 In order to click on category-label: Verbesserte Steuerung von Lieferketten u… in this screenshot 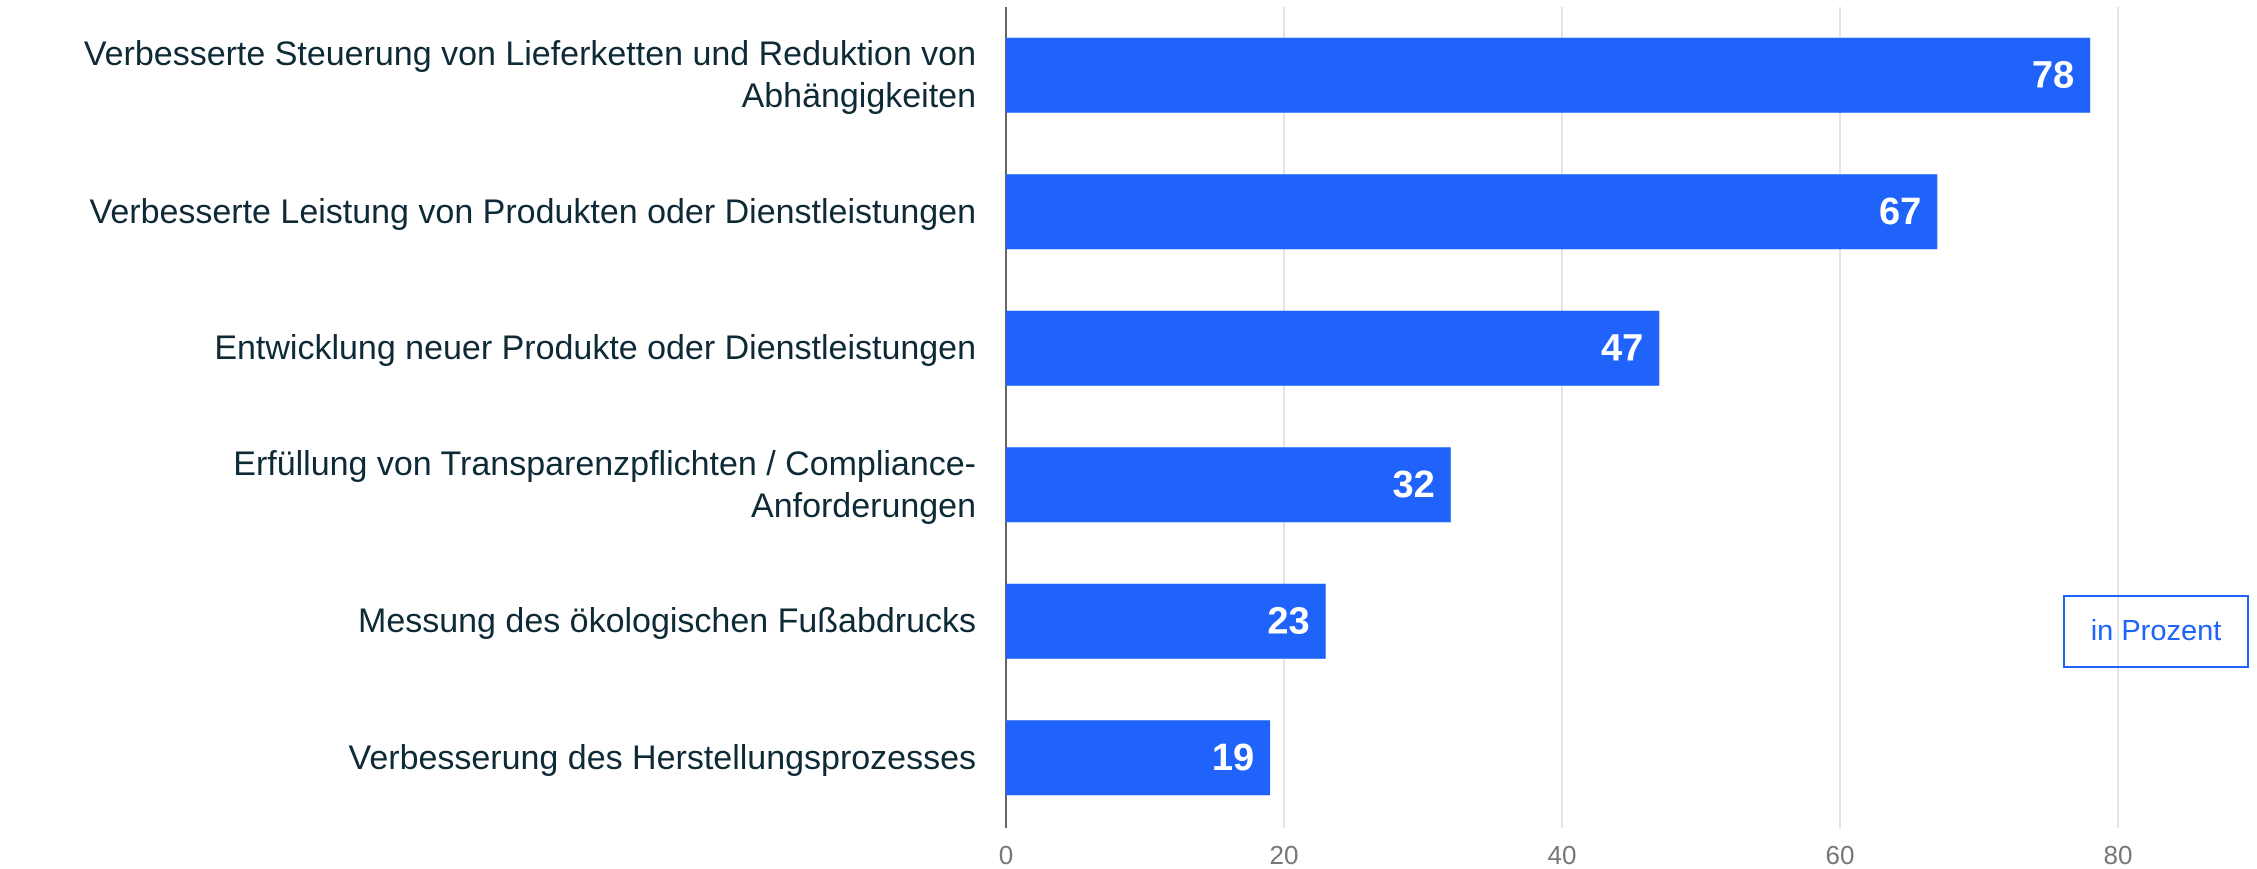, I will do `click(529, 75)`.